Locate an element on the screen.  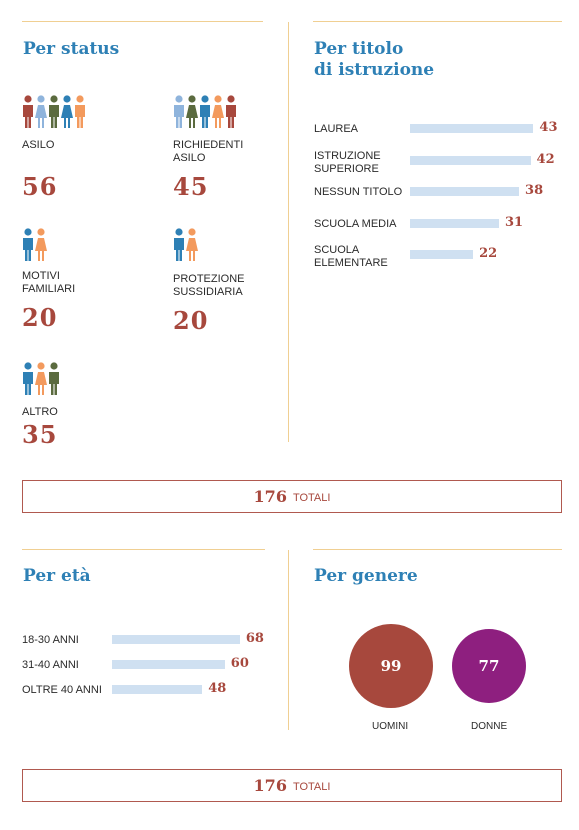
gender-title: Per genere is located at coordinates (366, 576).